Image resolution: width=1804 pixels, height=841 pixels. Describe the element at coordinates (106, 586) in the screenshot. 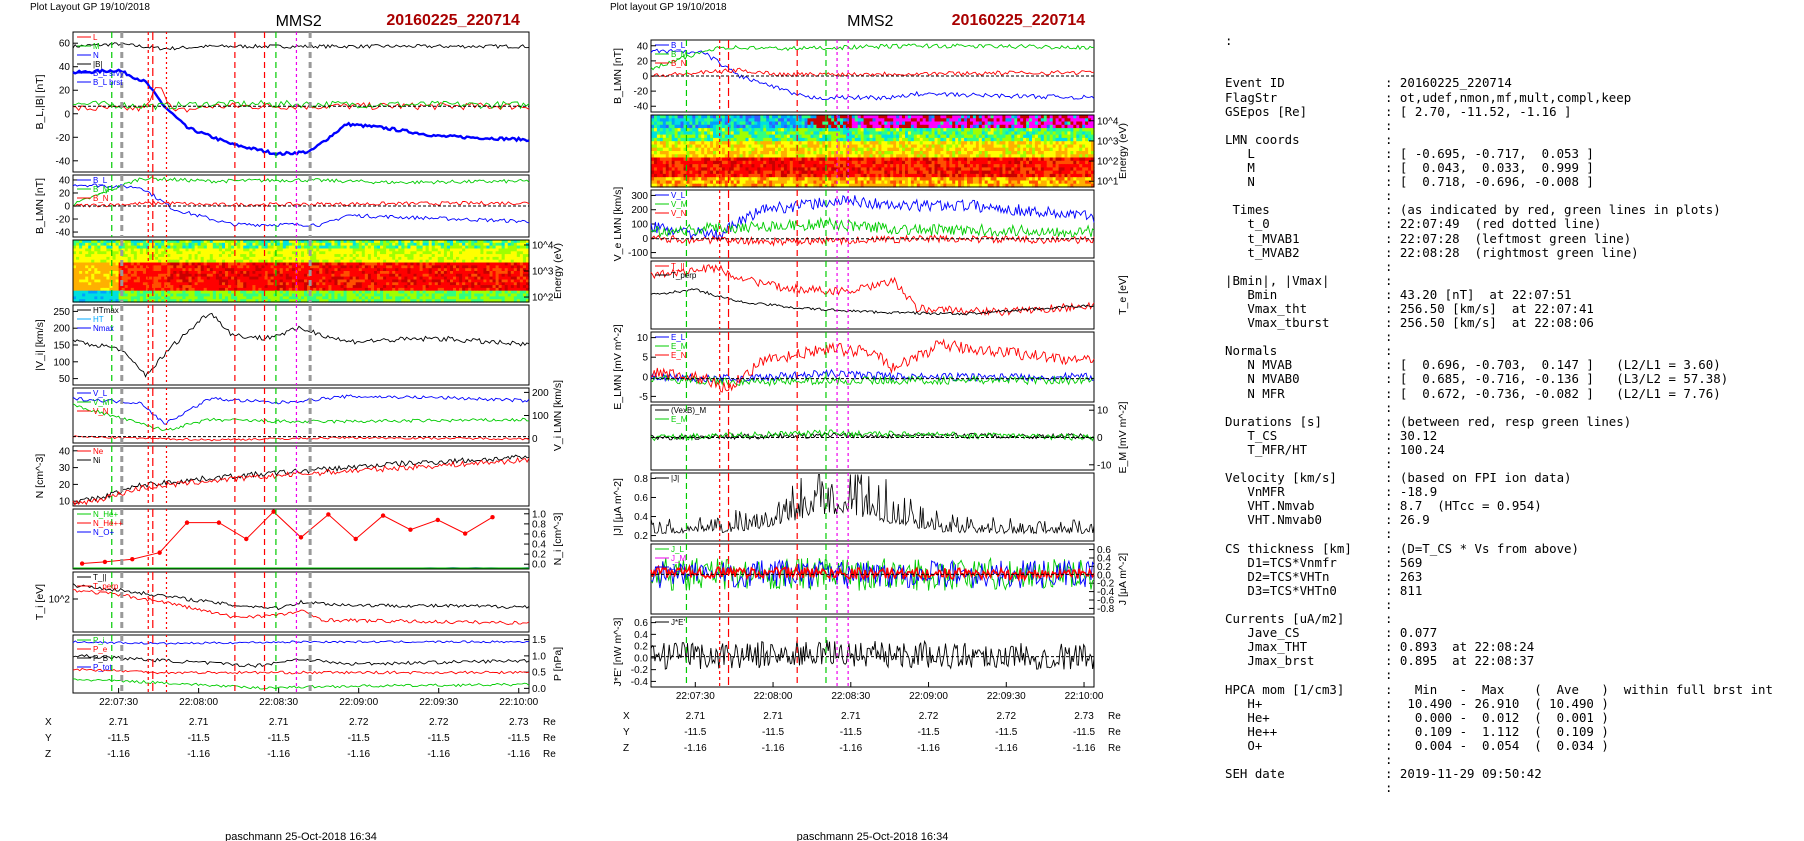

I see `legend-entry: T_perp` at that location.